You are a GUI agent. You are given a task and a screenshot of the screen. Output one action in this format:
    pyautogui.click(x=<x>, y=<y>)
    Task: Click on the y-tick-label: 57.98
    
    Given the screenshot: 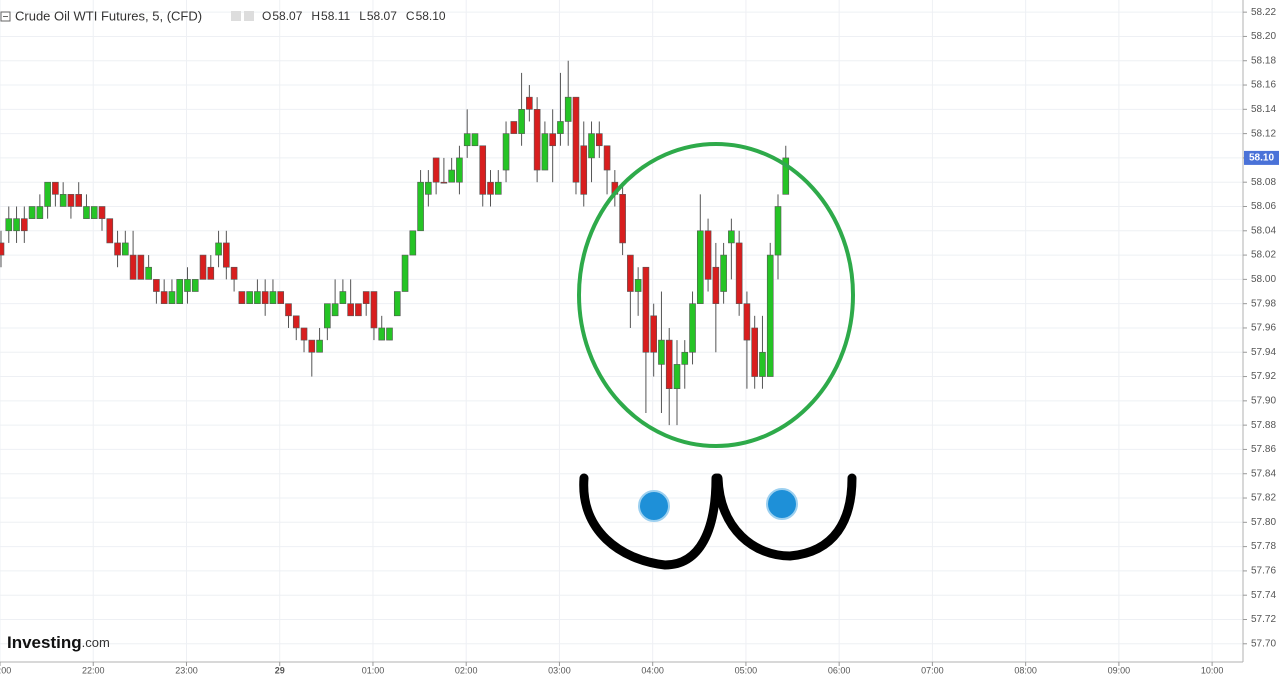 What is the action you would take?
    pyautogui.click(x=1263, y=303)
    